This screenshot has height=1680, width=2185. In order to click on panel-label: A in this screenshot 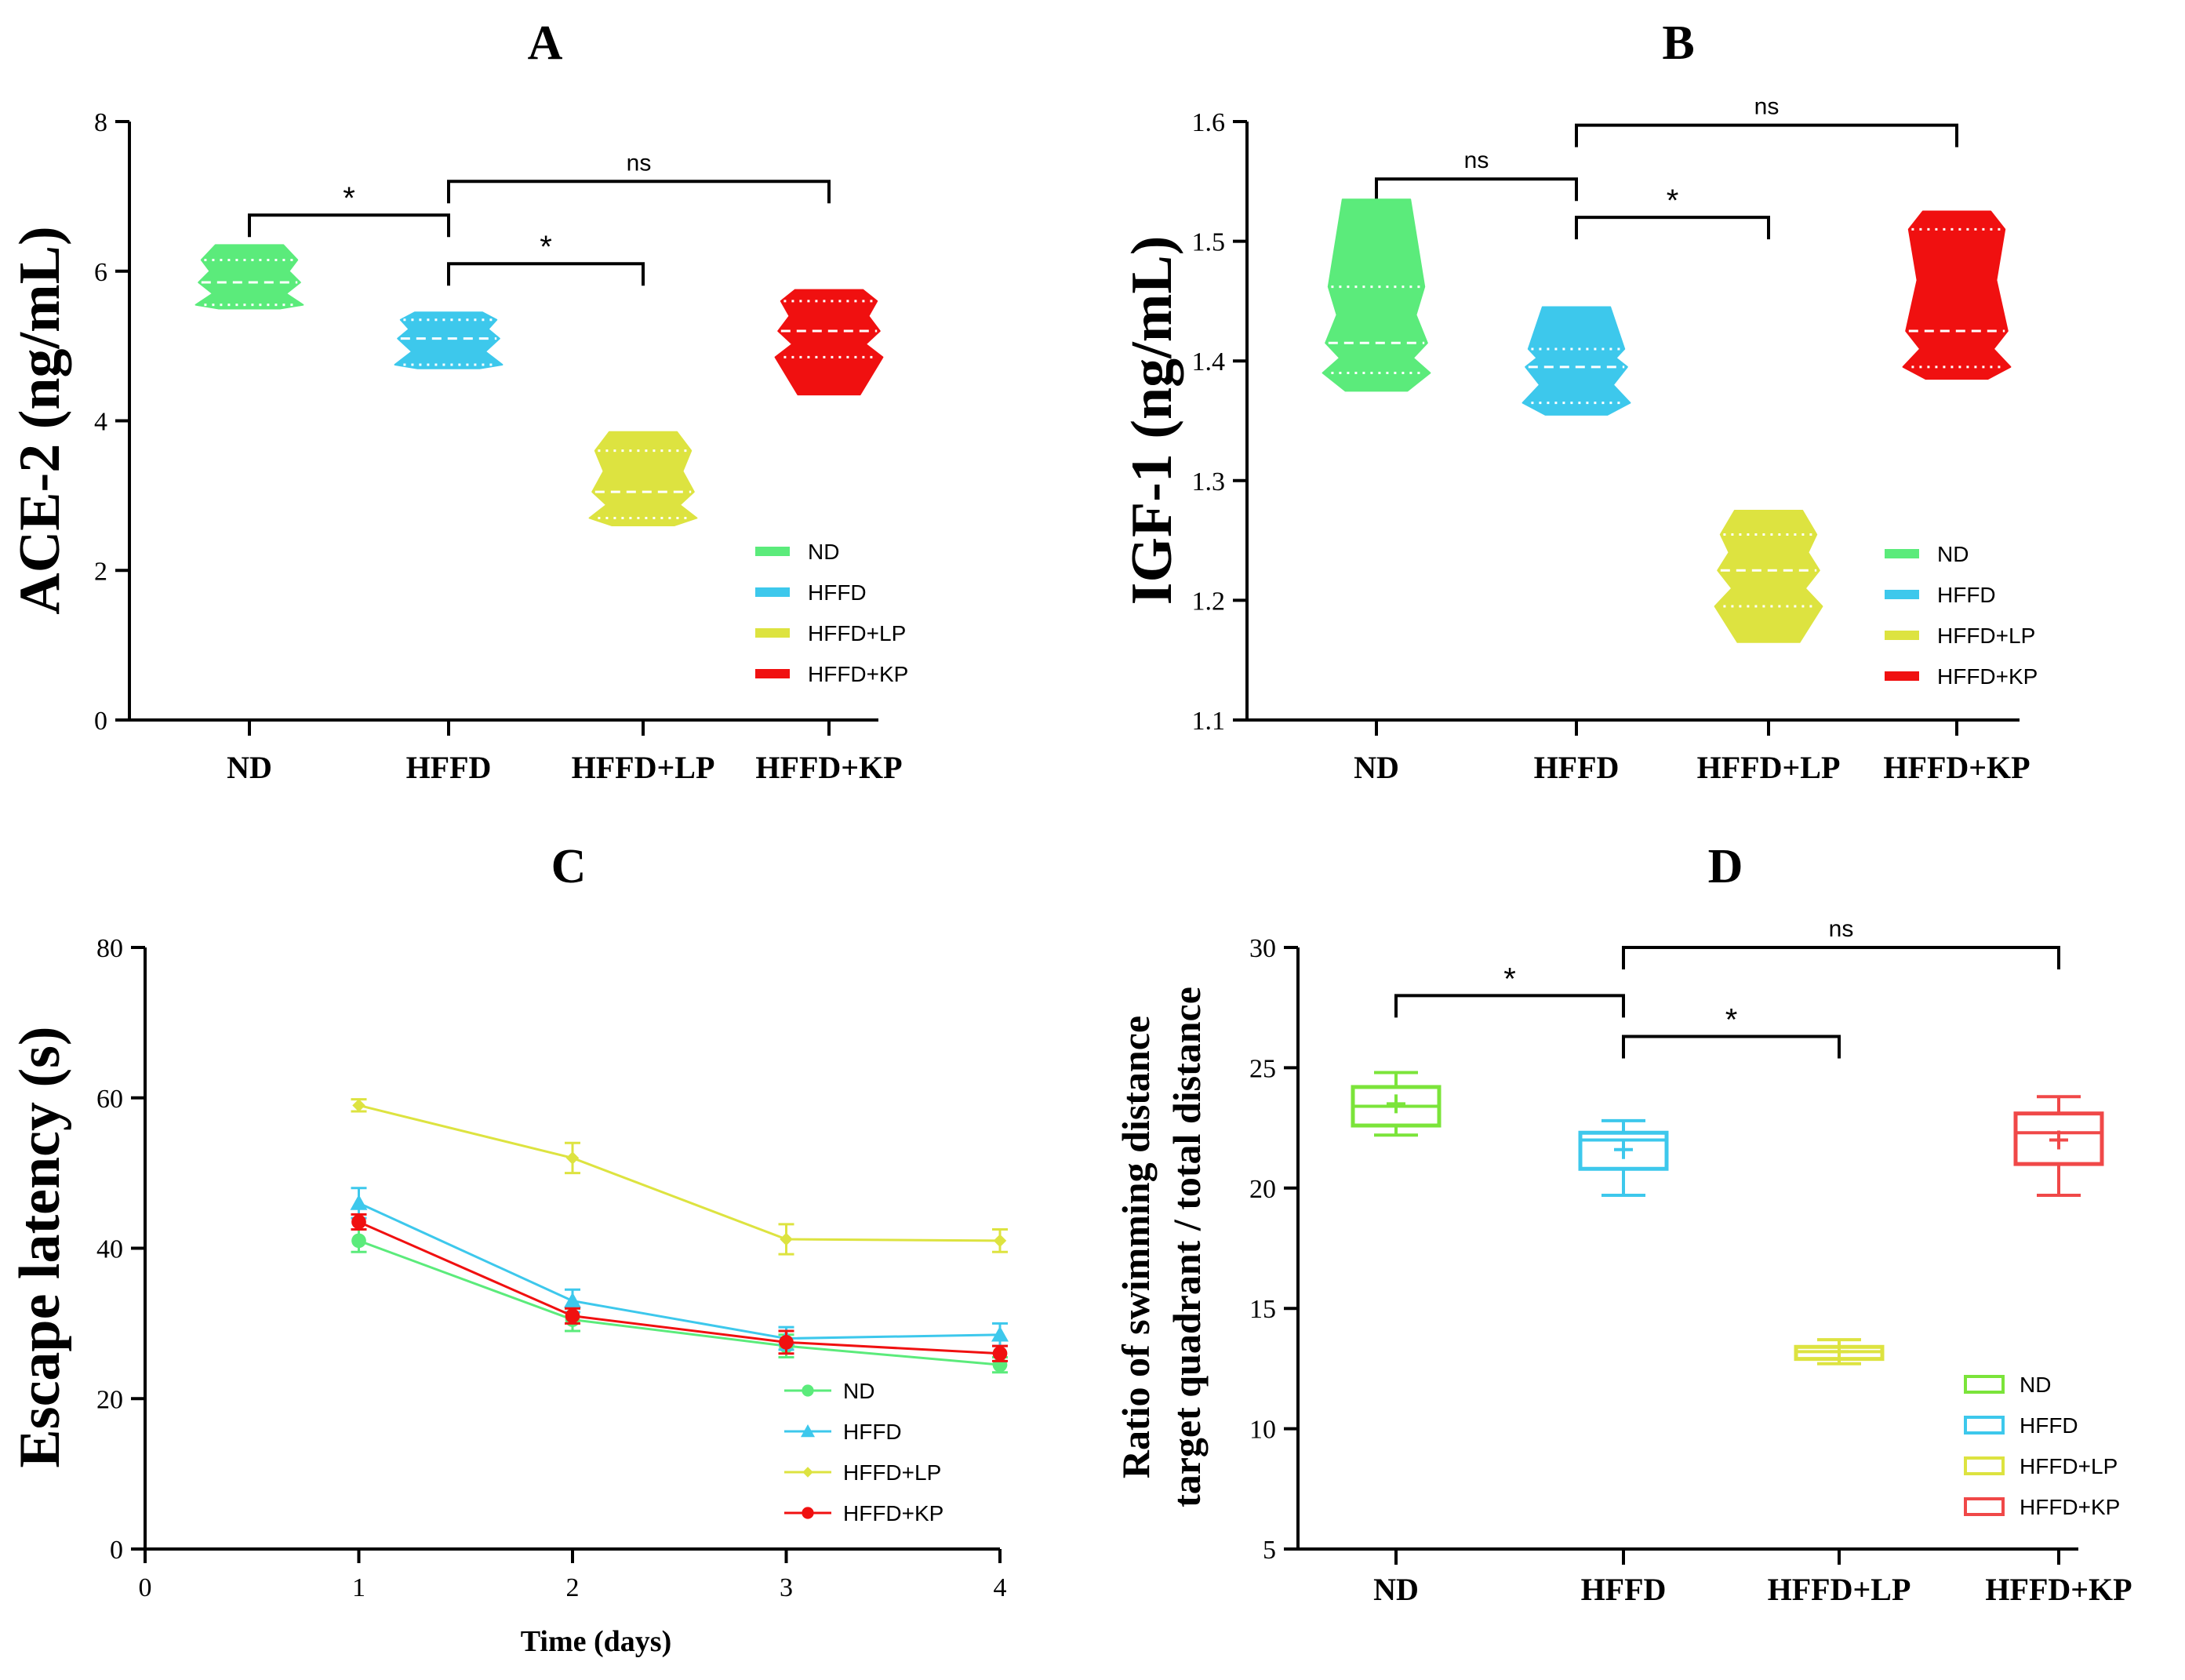, I will do `click(545, 43)`.